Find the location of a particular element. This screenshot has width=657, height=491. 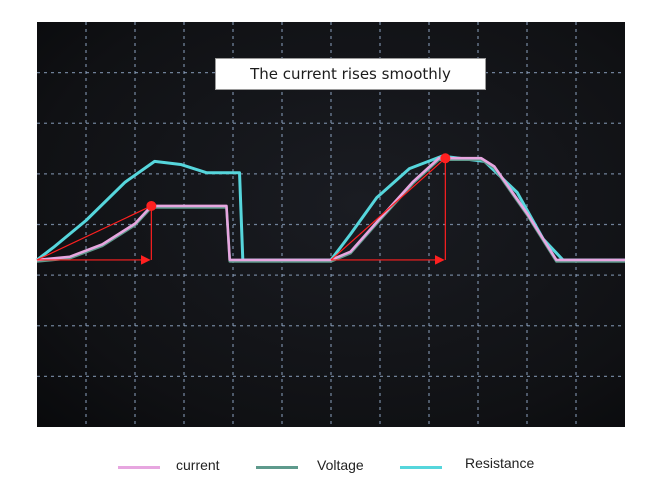

legend-swatch-resistance is located at coordinates (421, 467).